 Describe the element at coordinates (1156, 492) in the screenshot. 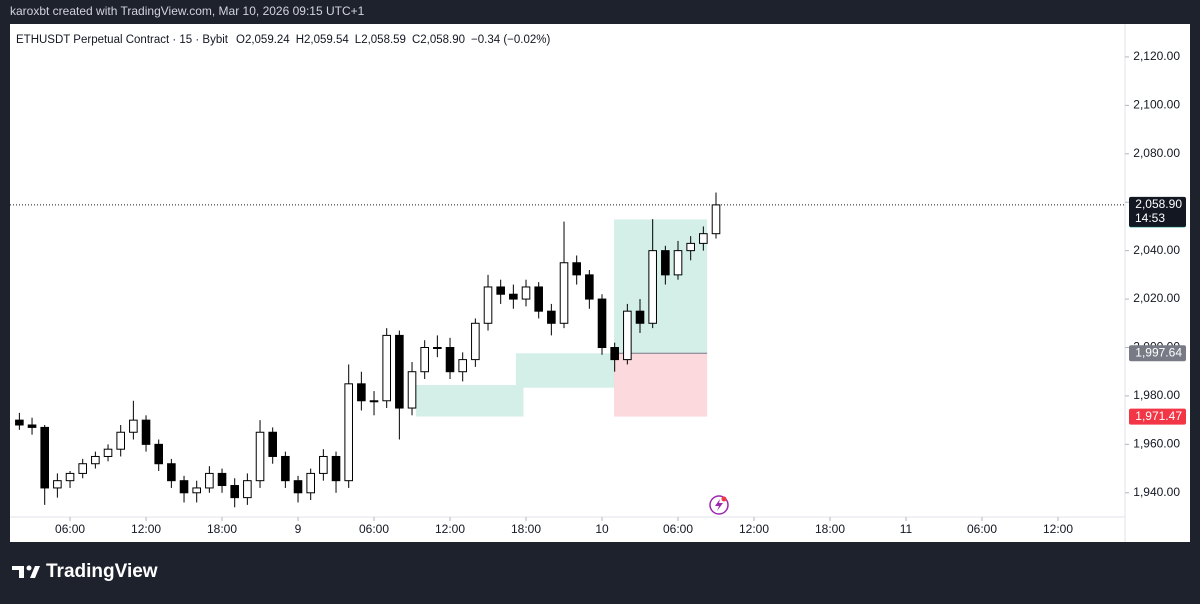

I see `y-tick-label: 1,940.00` at that location.